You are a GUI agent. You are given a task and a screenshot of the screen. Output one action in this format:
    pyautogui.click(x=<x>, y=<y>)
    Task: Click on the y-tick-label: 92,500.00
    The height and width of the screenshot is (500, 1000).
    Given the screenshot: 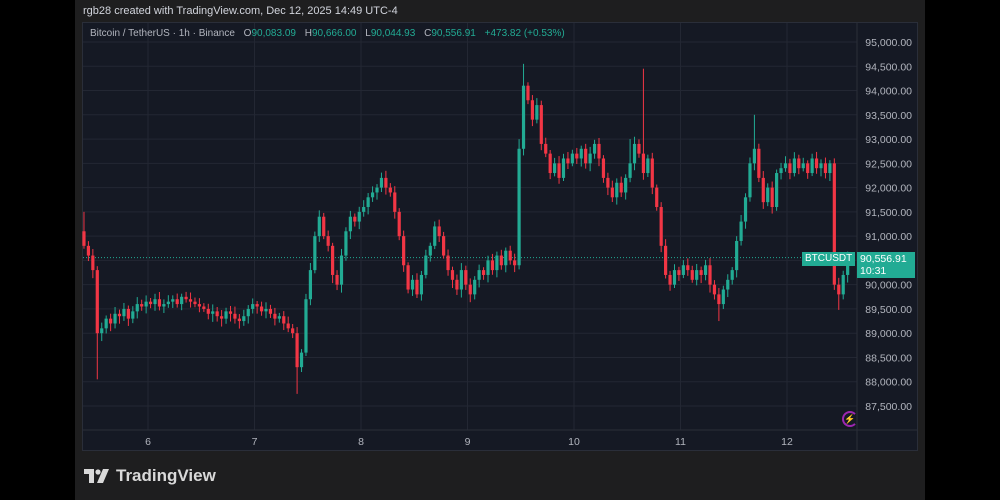 What is the action you would take?
    pyautogui.click(x=888, y=164)
    